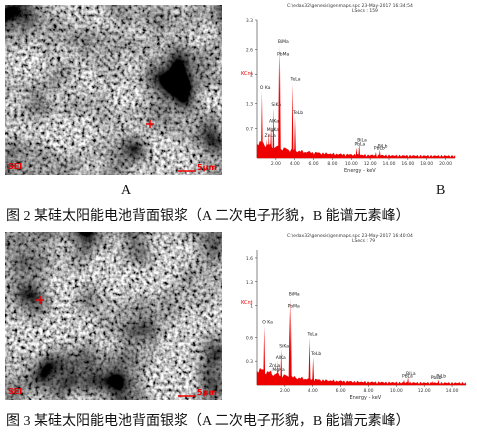 This screenshot has height=441, width=477. What do you see at coordinates (249, 259) in the screenshot?
I see `y-tick-label: 1.6` at bounding box center [249, 259].